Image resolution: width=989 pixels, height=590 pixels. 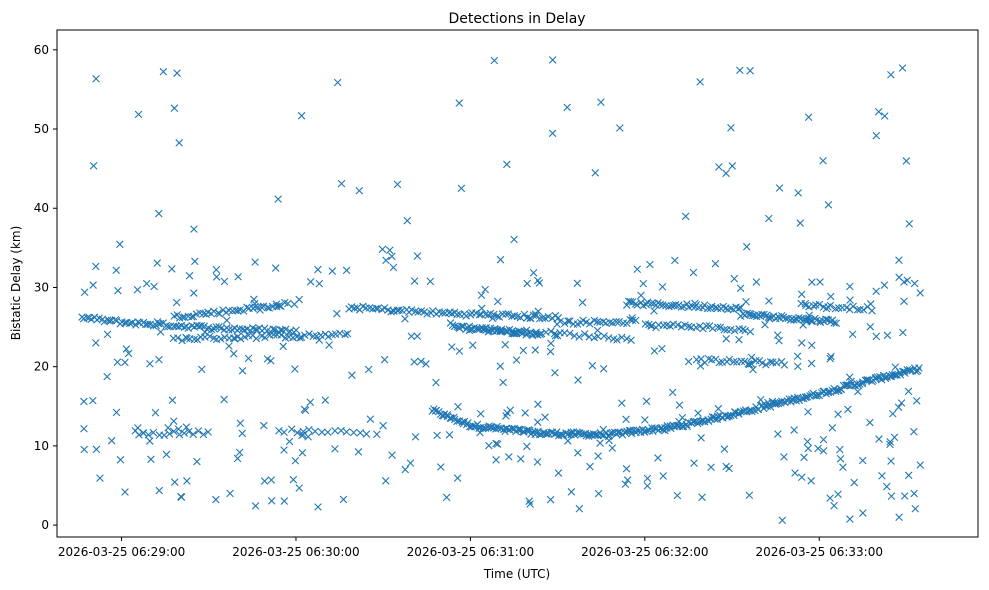 What do you see at coordinates (41, 208) in the screenshot?
I see `y-tick-label: 40` at bounding box center [41, 208].